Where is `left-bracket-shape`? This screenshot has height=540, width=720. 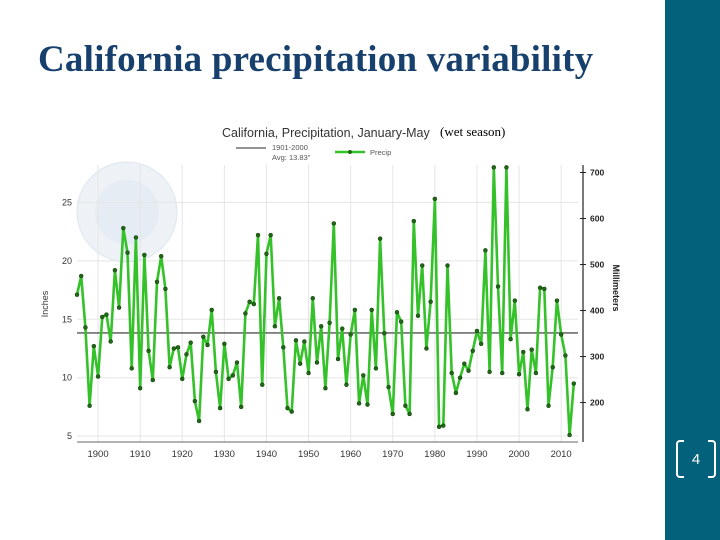 left-bracket-shape is located at coordinates (680, 459).